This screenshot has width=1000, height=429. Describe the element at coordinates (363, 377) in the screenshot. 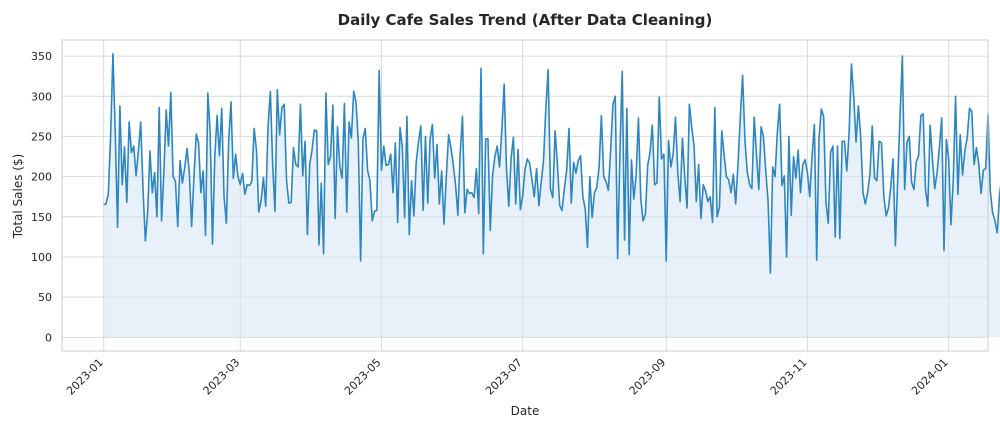

I see `x-tick-label: 2023-05` at that location.